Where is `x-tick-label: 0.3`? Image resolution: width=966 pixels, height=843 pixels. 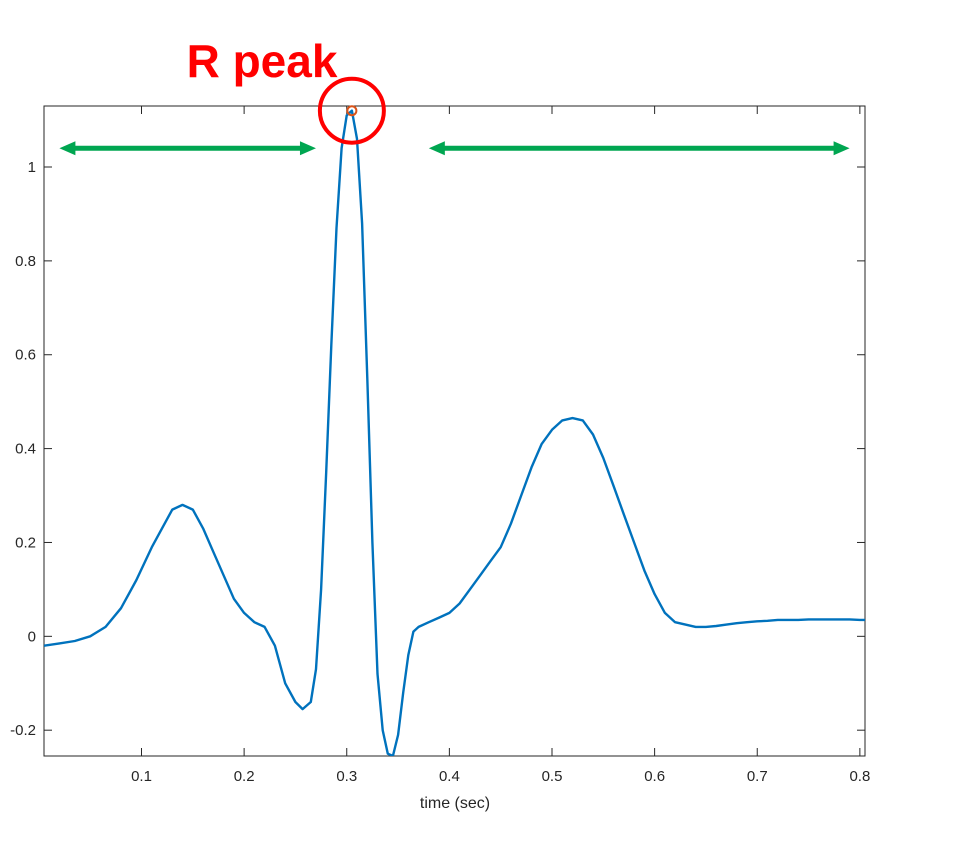
x-tick-label: 0.3 is located at coordinates (346, 776).